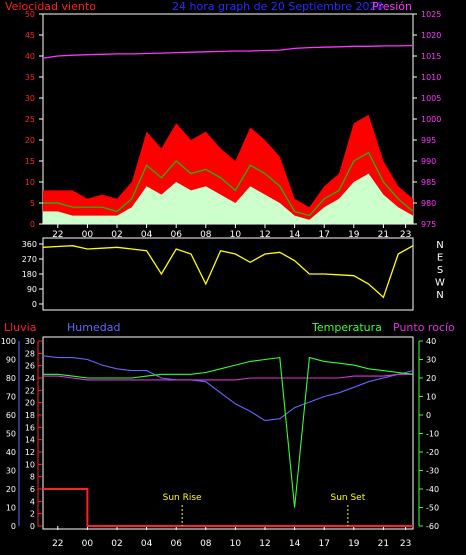 This screenshot has width=466, height=555. What do you see at coordinates (432, 471) in the screenshot?
I see `temperature-y-tick-label: -30` at bounding box center [432, 471].